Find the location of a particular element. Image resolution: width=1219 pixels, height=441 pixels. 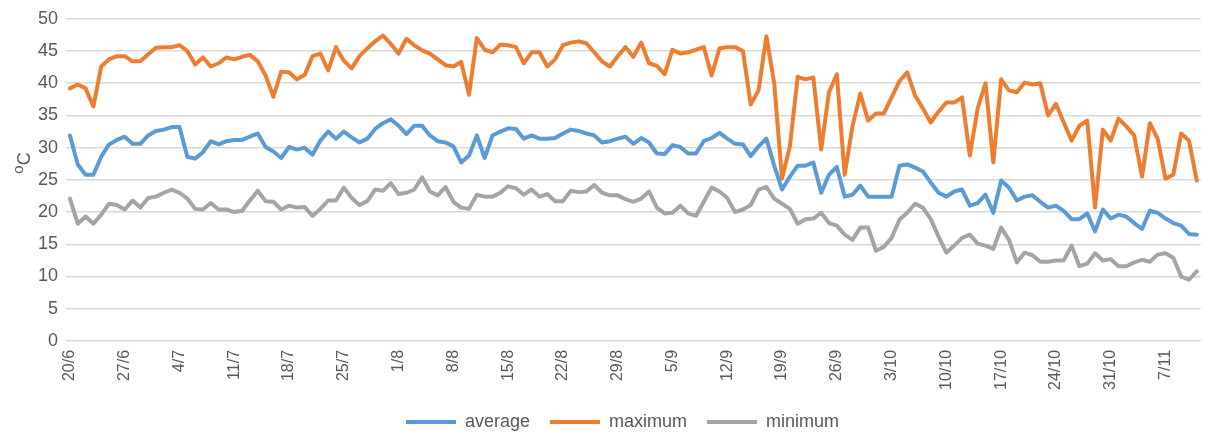

x-tick-label: 15/8 is located at coordinates (507, 365).